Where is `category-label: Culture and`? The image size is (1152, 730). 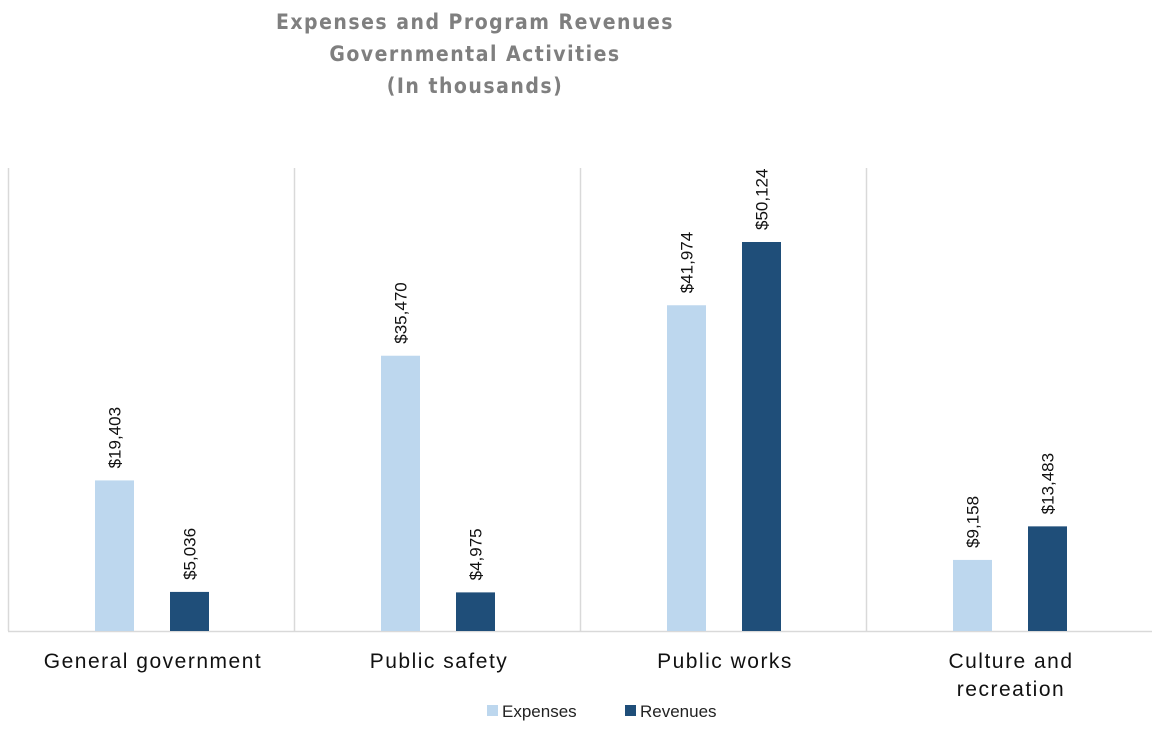 category-label: Culture and is located at coordinates (1010, 661).